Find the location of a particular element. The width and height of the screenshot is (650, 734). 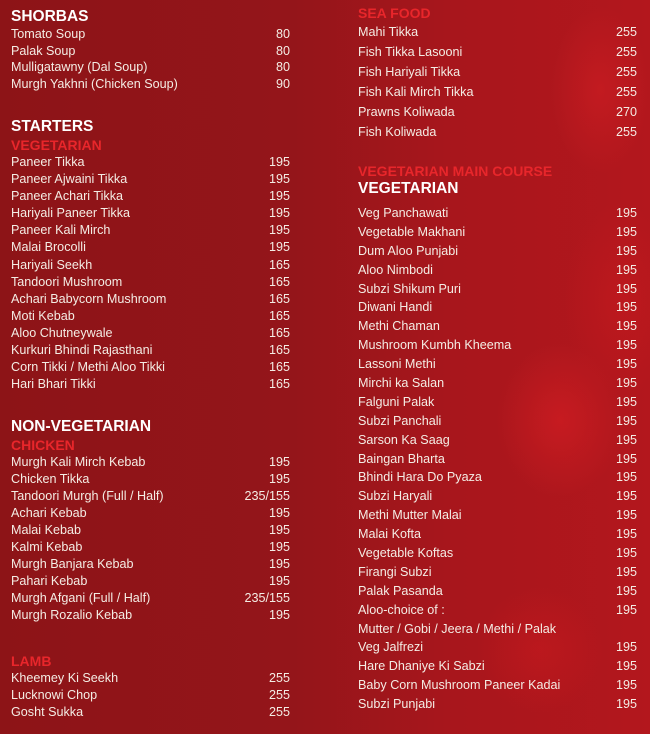

menu-item: Tomato Soup 80 is located at coordinates (150, 34).